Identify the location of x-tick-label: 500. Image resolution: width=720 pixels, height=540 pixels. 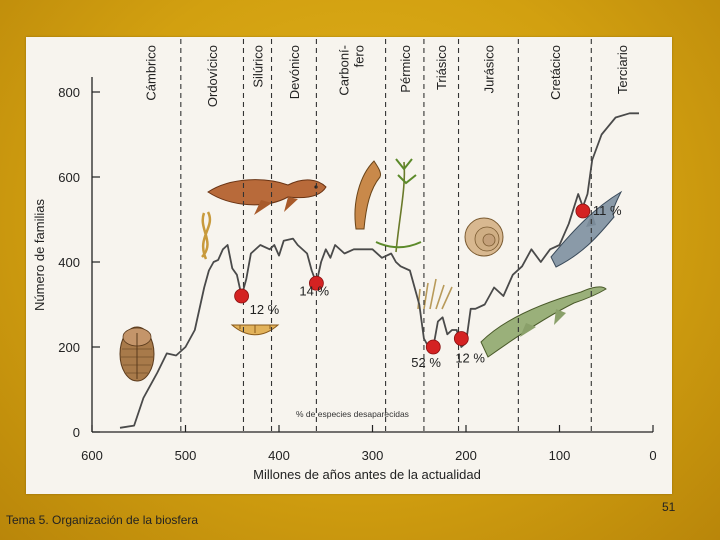
(186, 455).